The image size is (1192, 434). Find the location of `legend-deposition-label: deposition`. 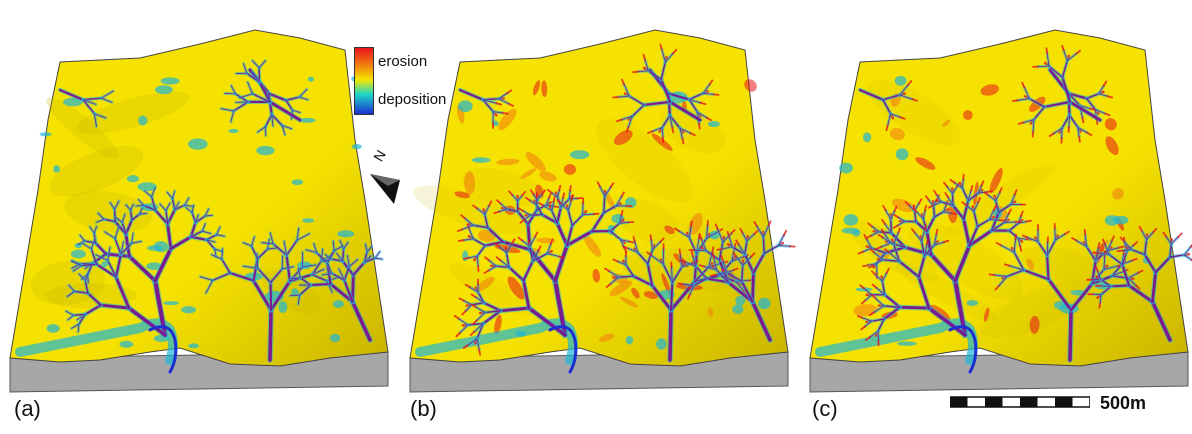

legend-deposition-label: deposition is located at coordinates (412, 99).